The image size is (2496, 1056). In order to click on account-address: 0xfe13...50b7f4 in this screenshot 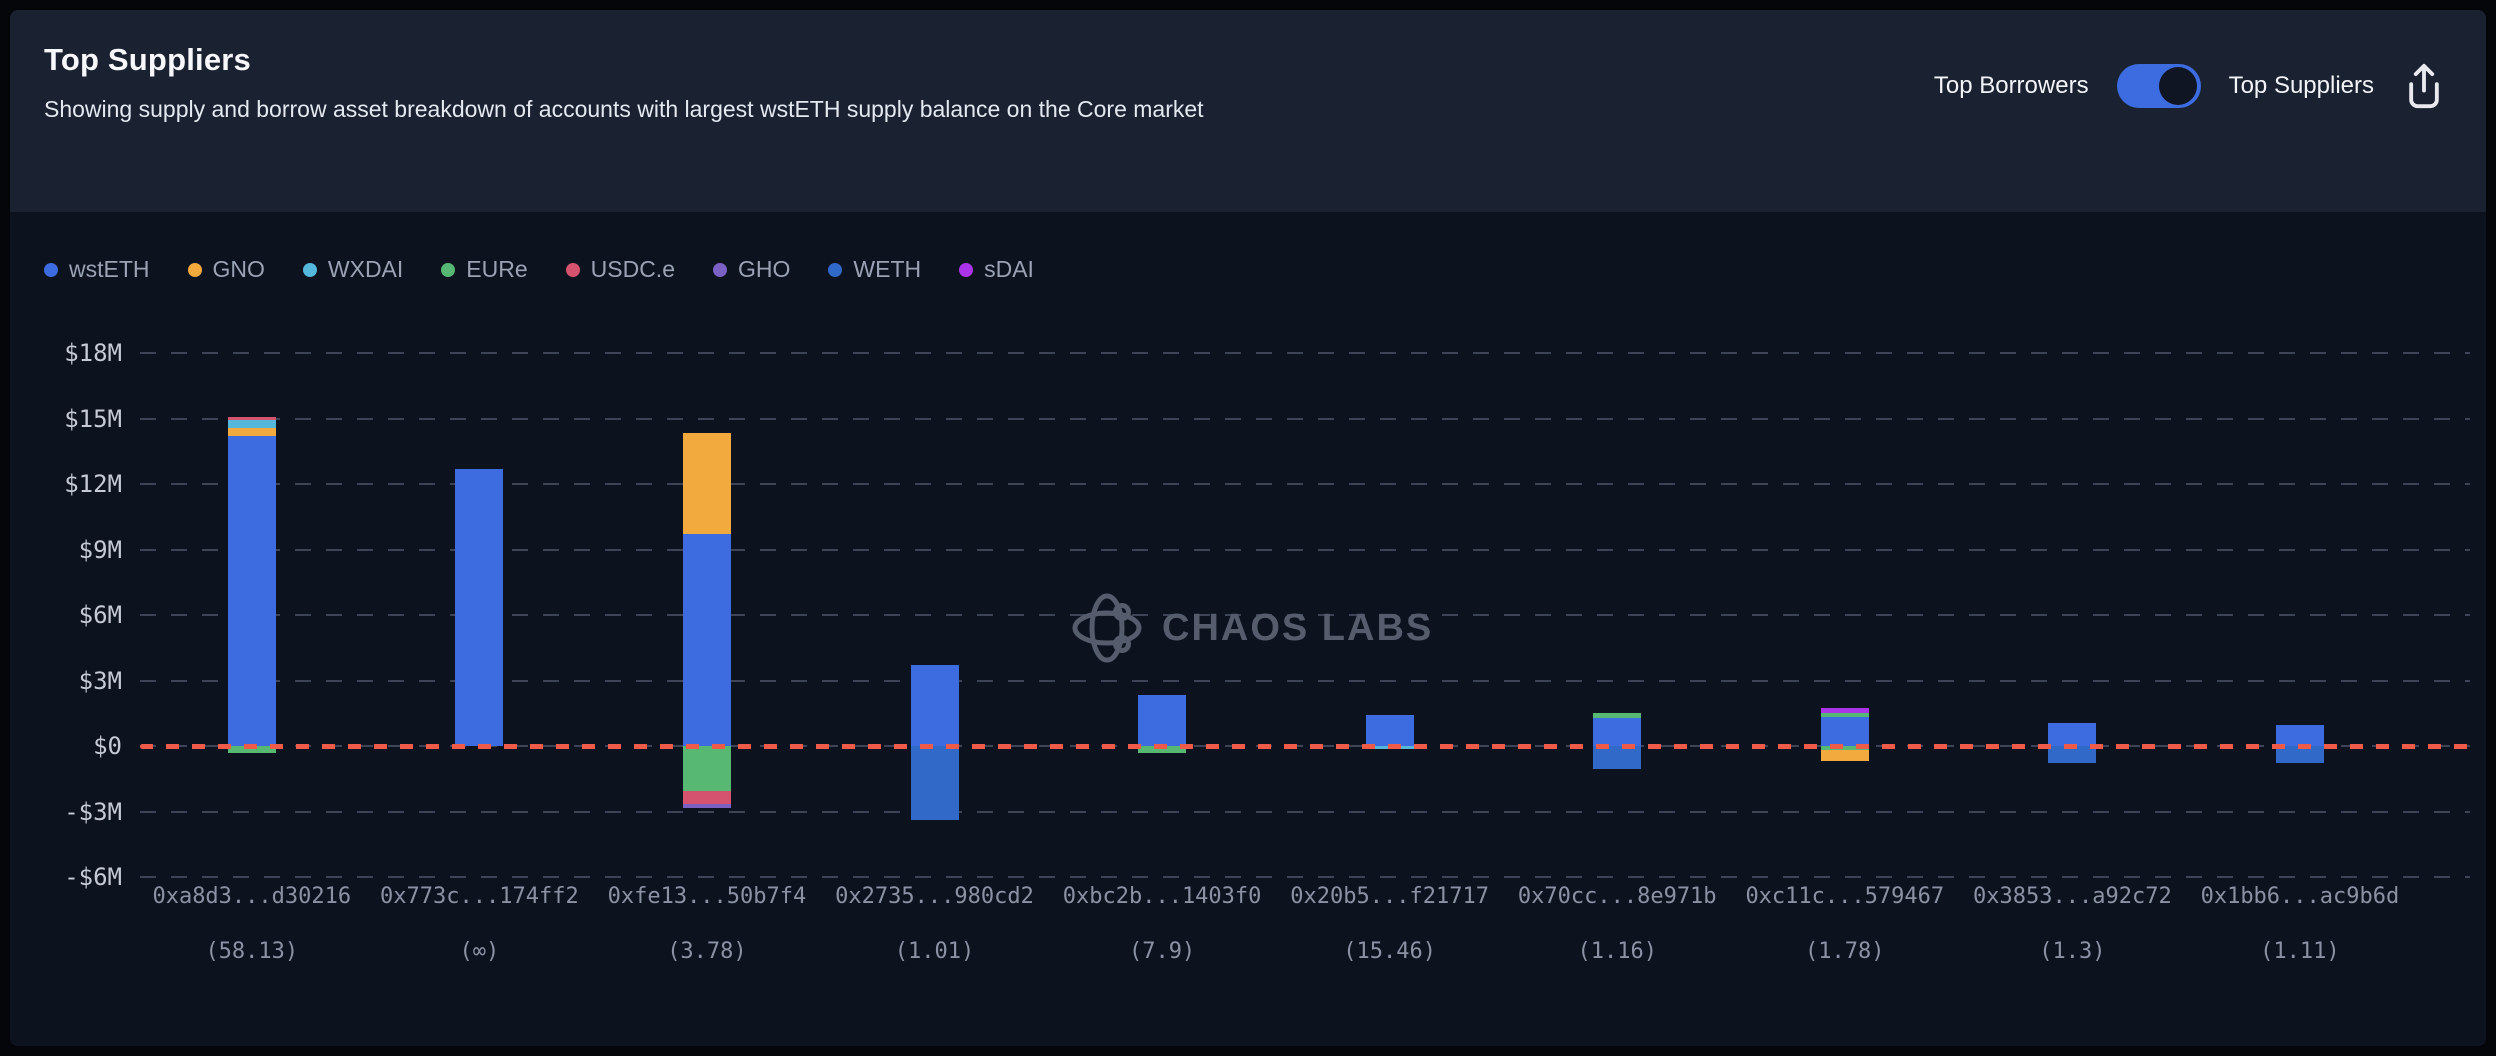, I will do `click(707, 896)`.